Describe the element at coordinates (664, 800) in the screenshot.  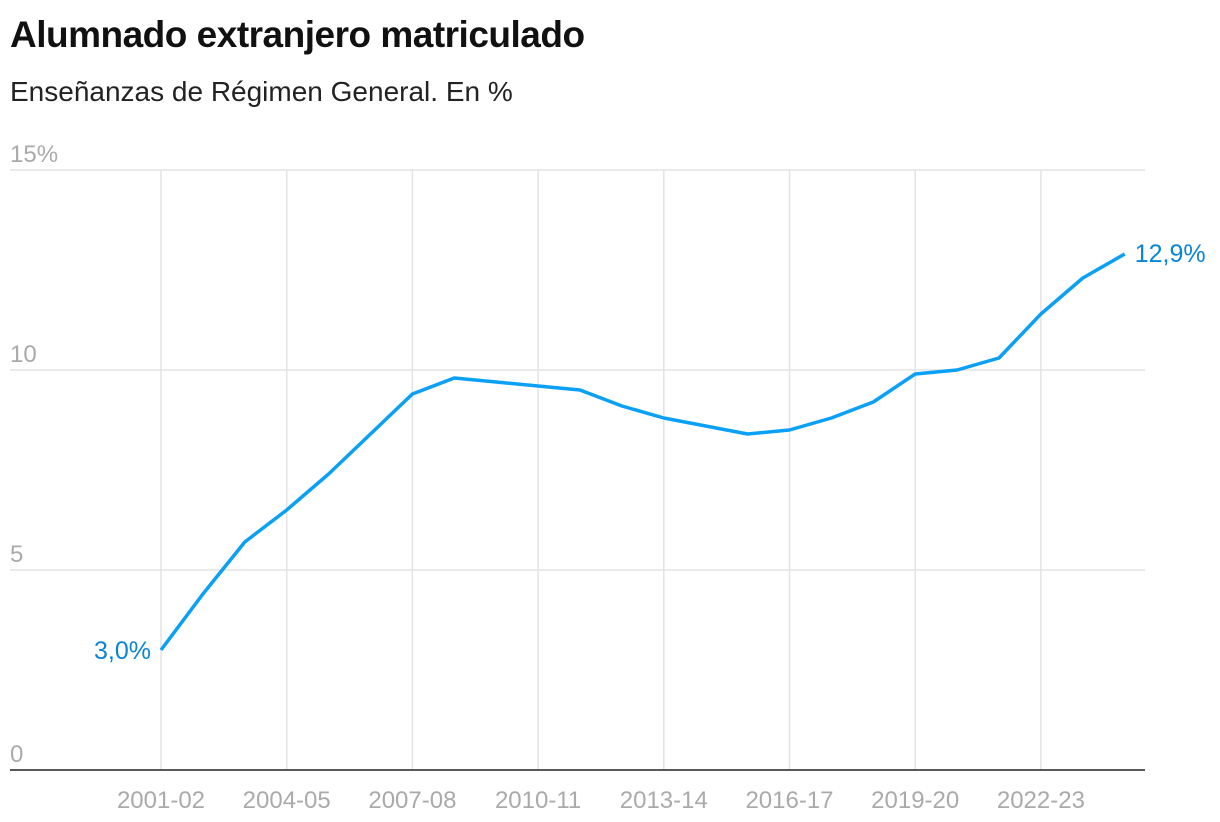
I see `x-tick-label: 2013-14` at that location.